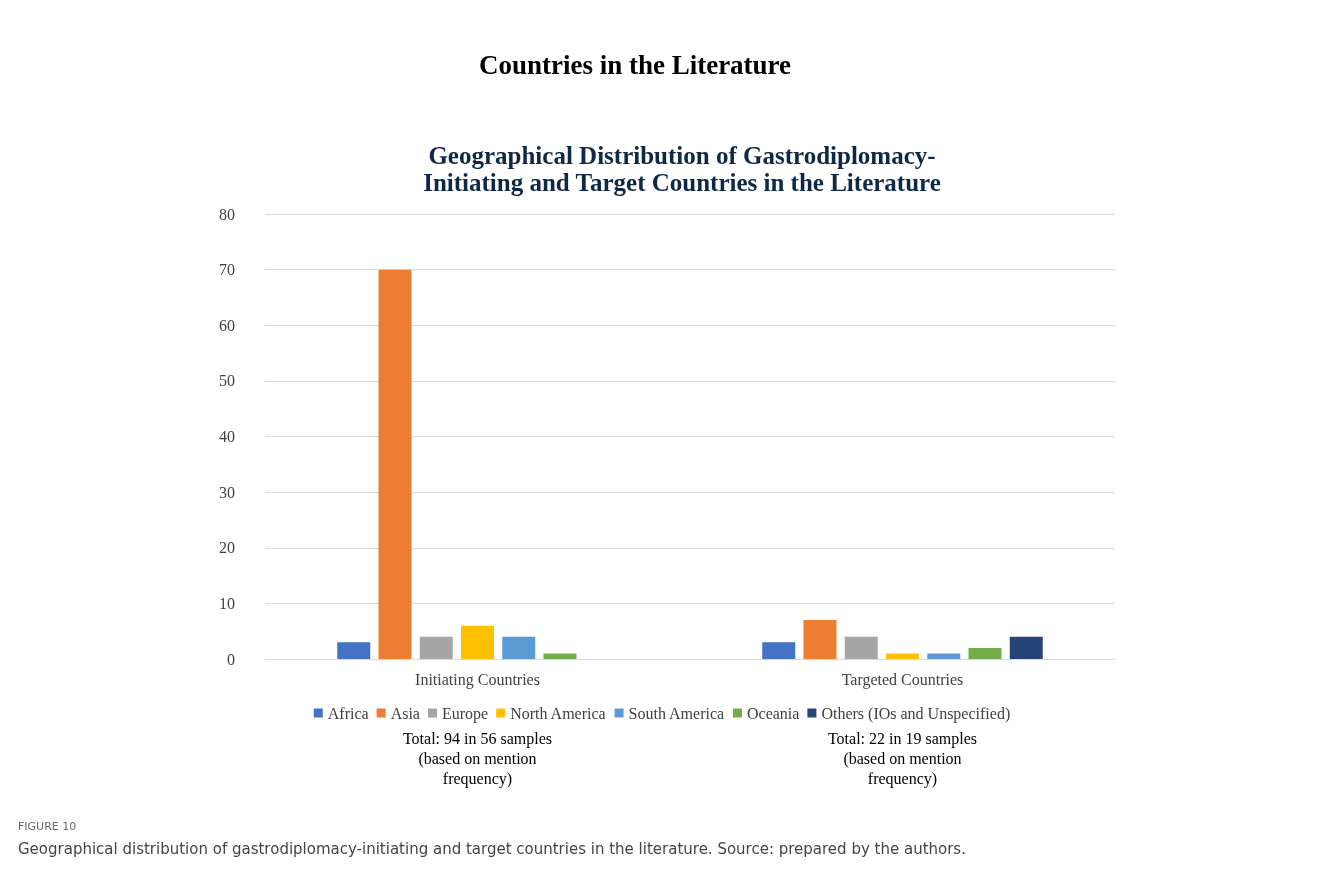 The height and width of the screenshot is (881, 1324). Describe the element at coordinates (47, 826) in the screenshot. I see `caption: FIGURE 10` at that location.